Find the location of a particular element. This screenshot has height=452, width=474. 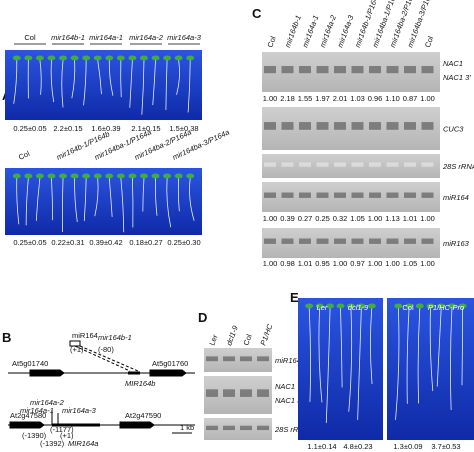

length-ratio: 3.7±0.53 is located at coordinates (445, 446).